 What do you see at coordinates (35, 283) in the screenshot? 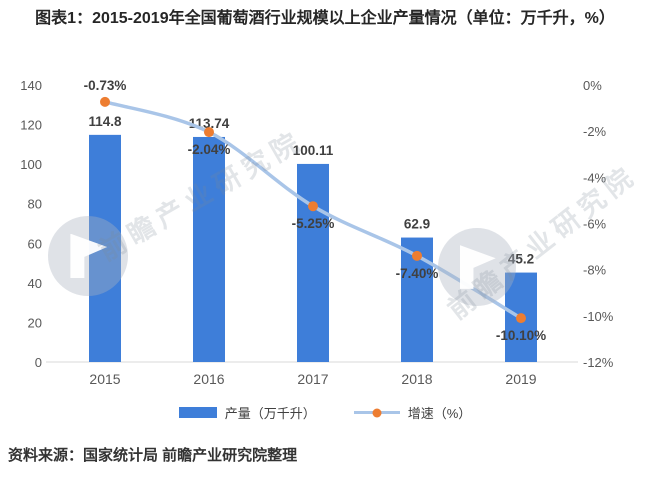
I see `y-axis-tick-label: 40` at bounding box center [35, 283].